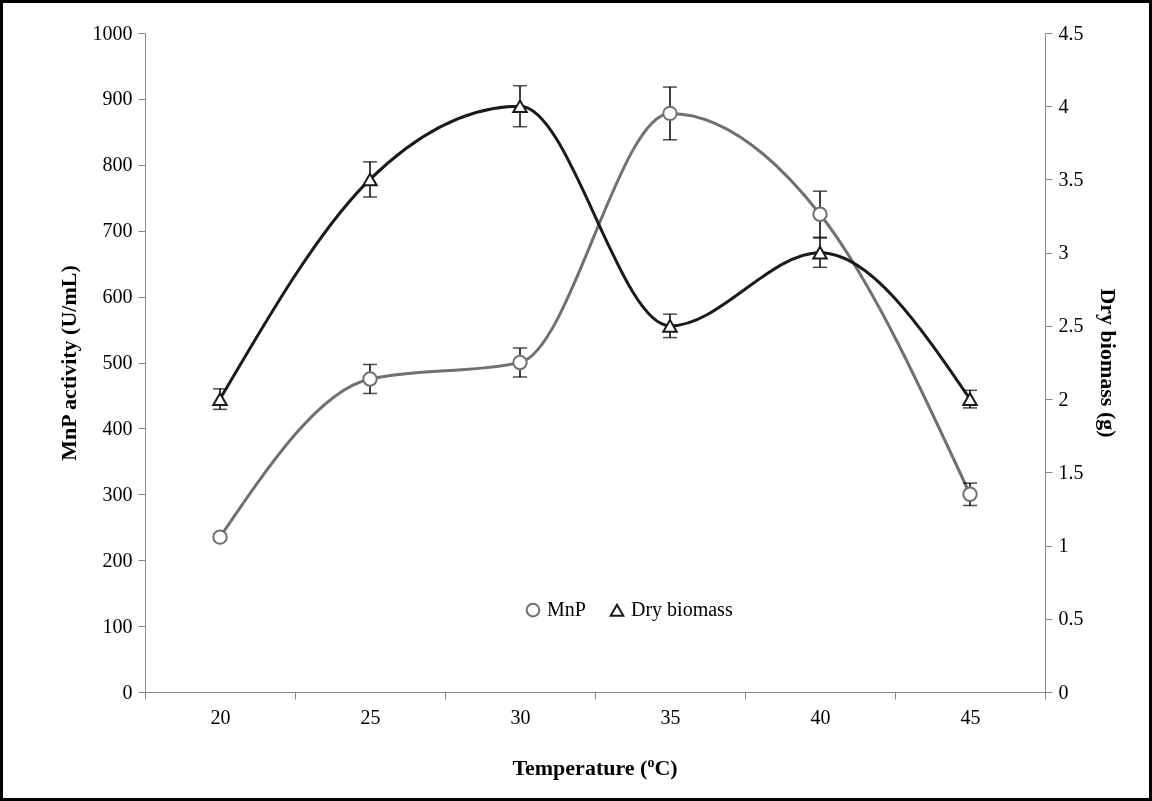 Image resolution: width=1152 pixels, height=801 pixels. Describe the element at coordinates (520, 716) in the screenshot. I see `x-tick-label: 30` at that location.